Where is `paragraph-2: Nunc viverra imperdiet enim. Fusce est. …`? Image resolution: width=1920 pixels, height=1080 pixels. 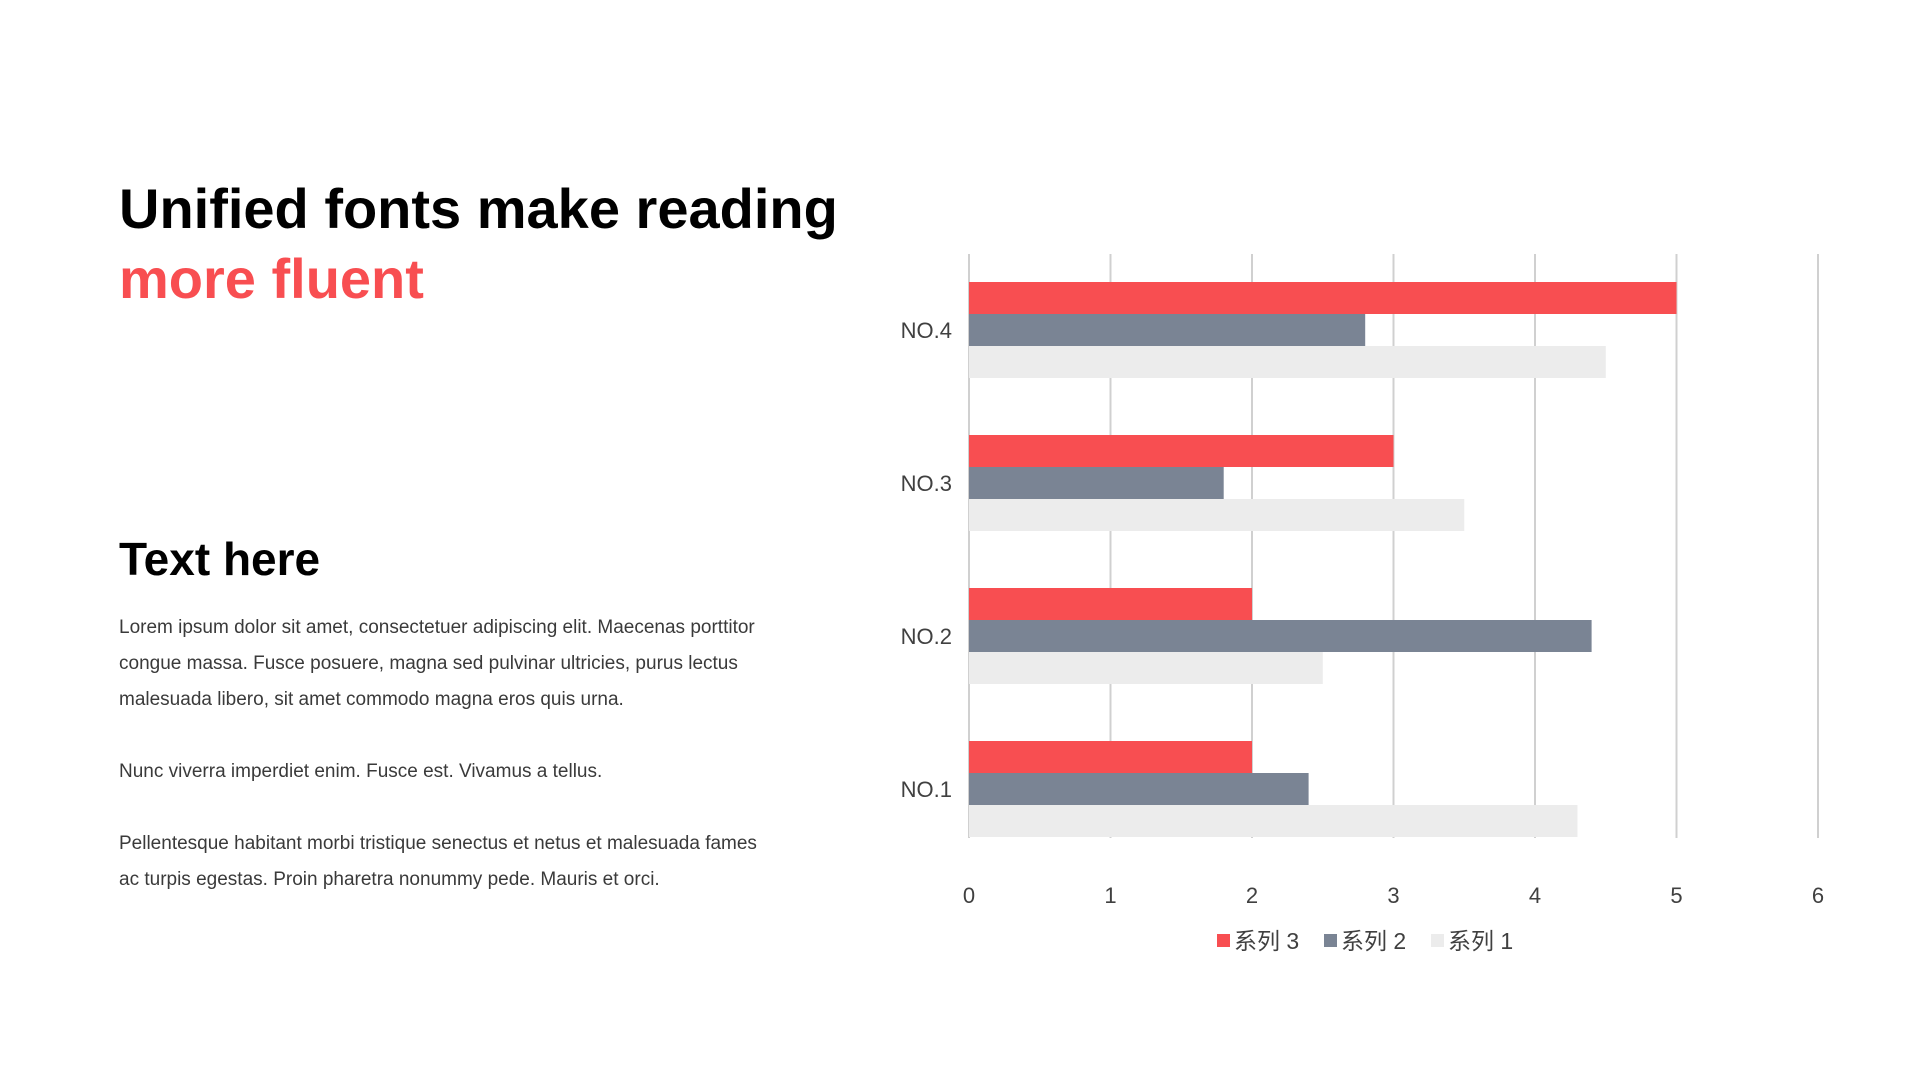
paragraph-2: Nunc viverra imperdiet enim. Fusce est. … is located at coordinates (361, 771).